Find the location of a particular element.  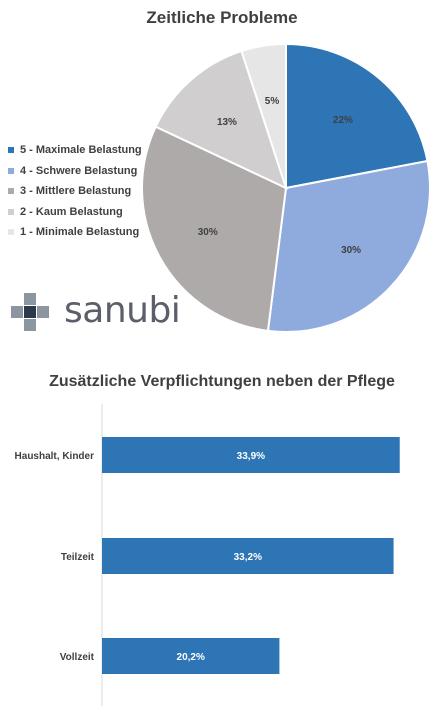

bar-category-label: Haushalt, Kinder is located at coordinates (55, 456).